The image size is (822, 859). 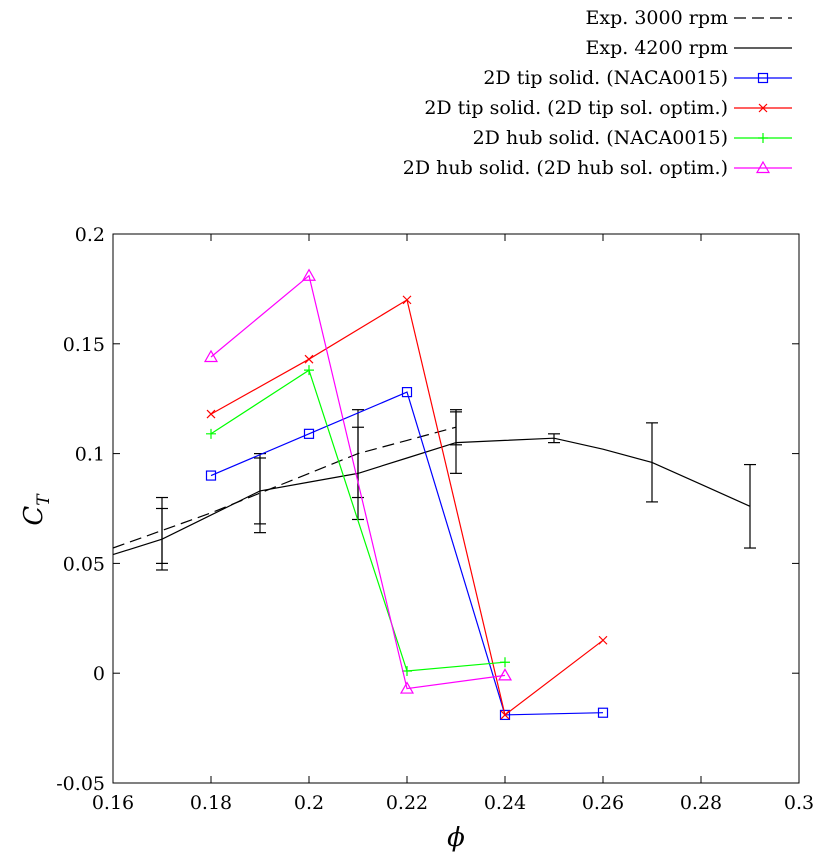 I want to click on x-tick-label: 0.18, so click(x=211, y=803).